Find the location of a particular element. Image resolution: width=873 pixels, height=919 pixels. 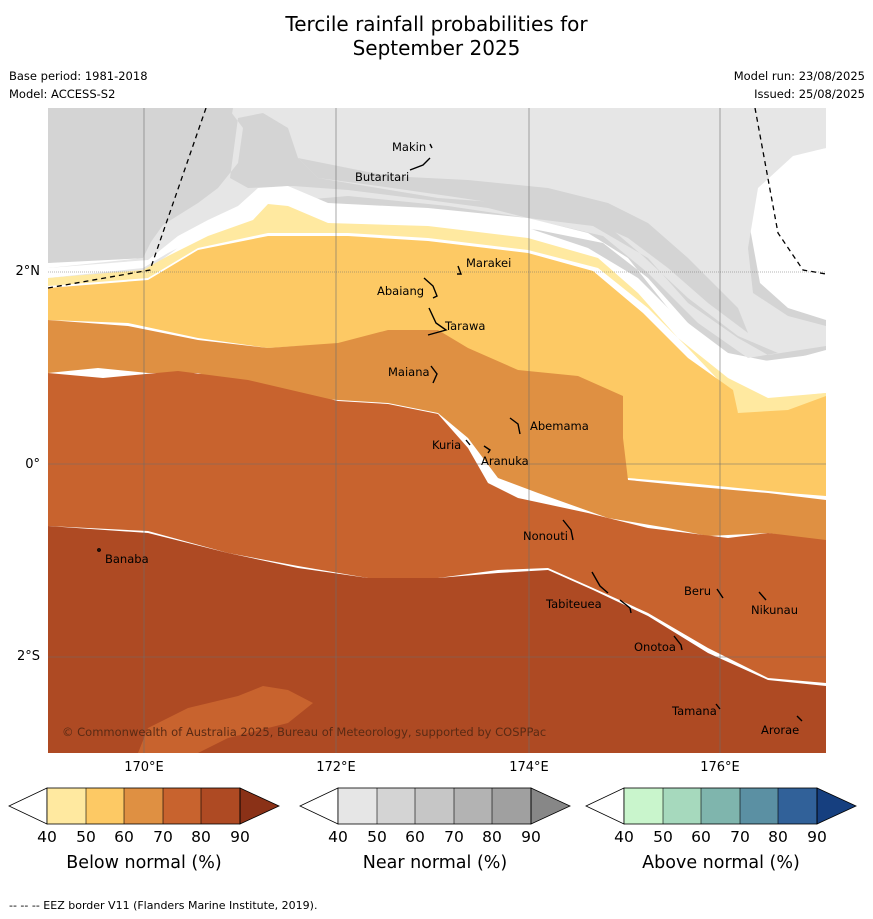

island-label-maiana: Maiana is located at coordinates (409, 372).